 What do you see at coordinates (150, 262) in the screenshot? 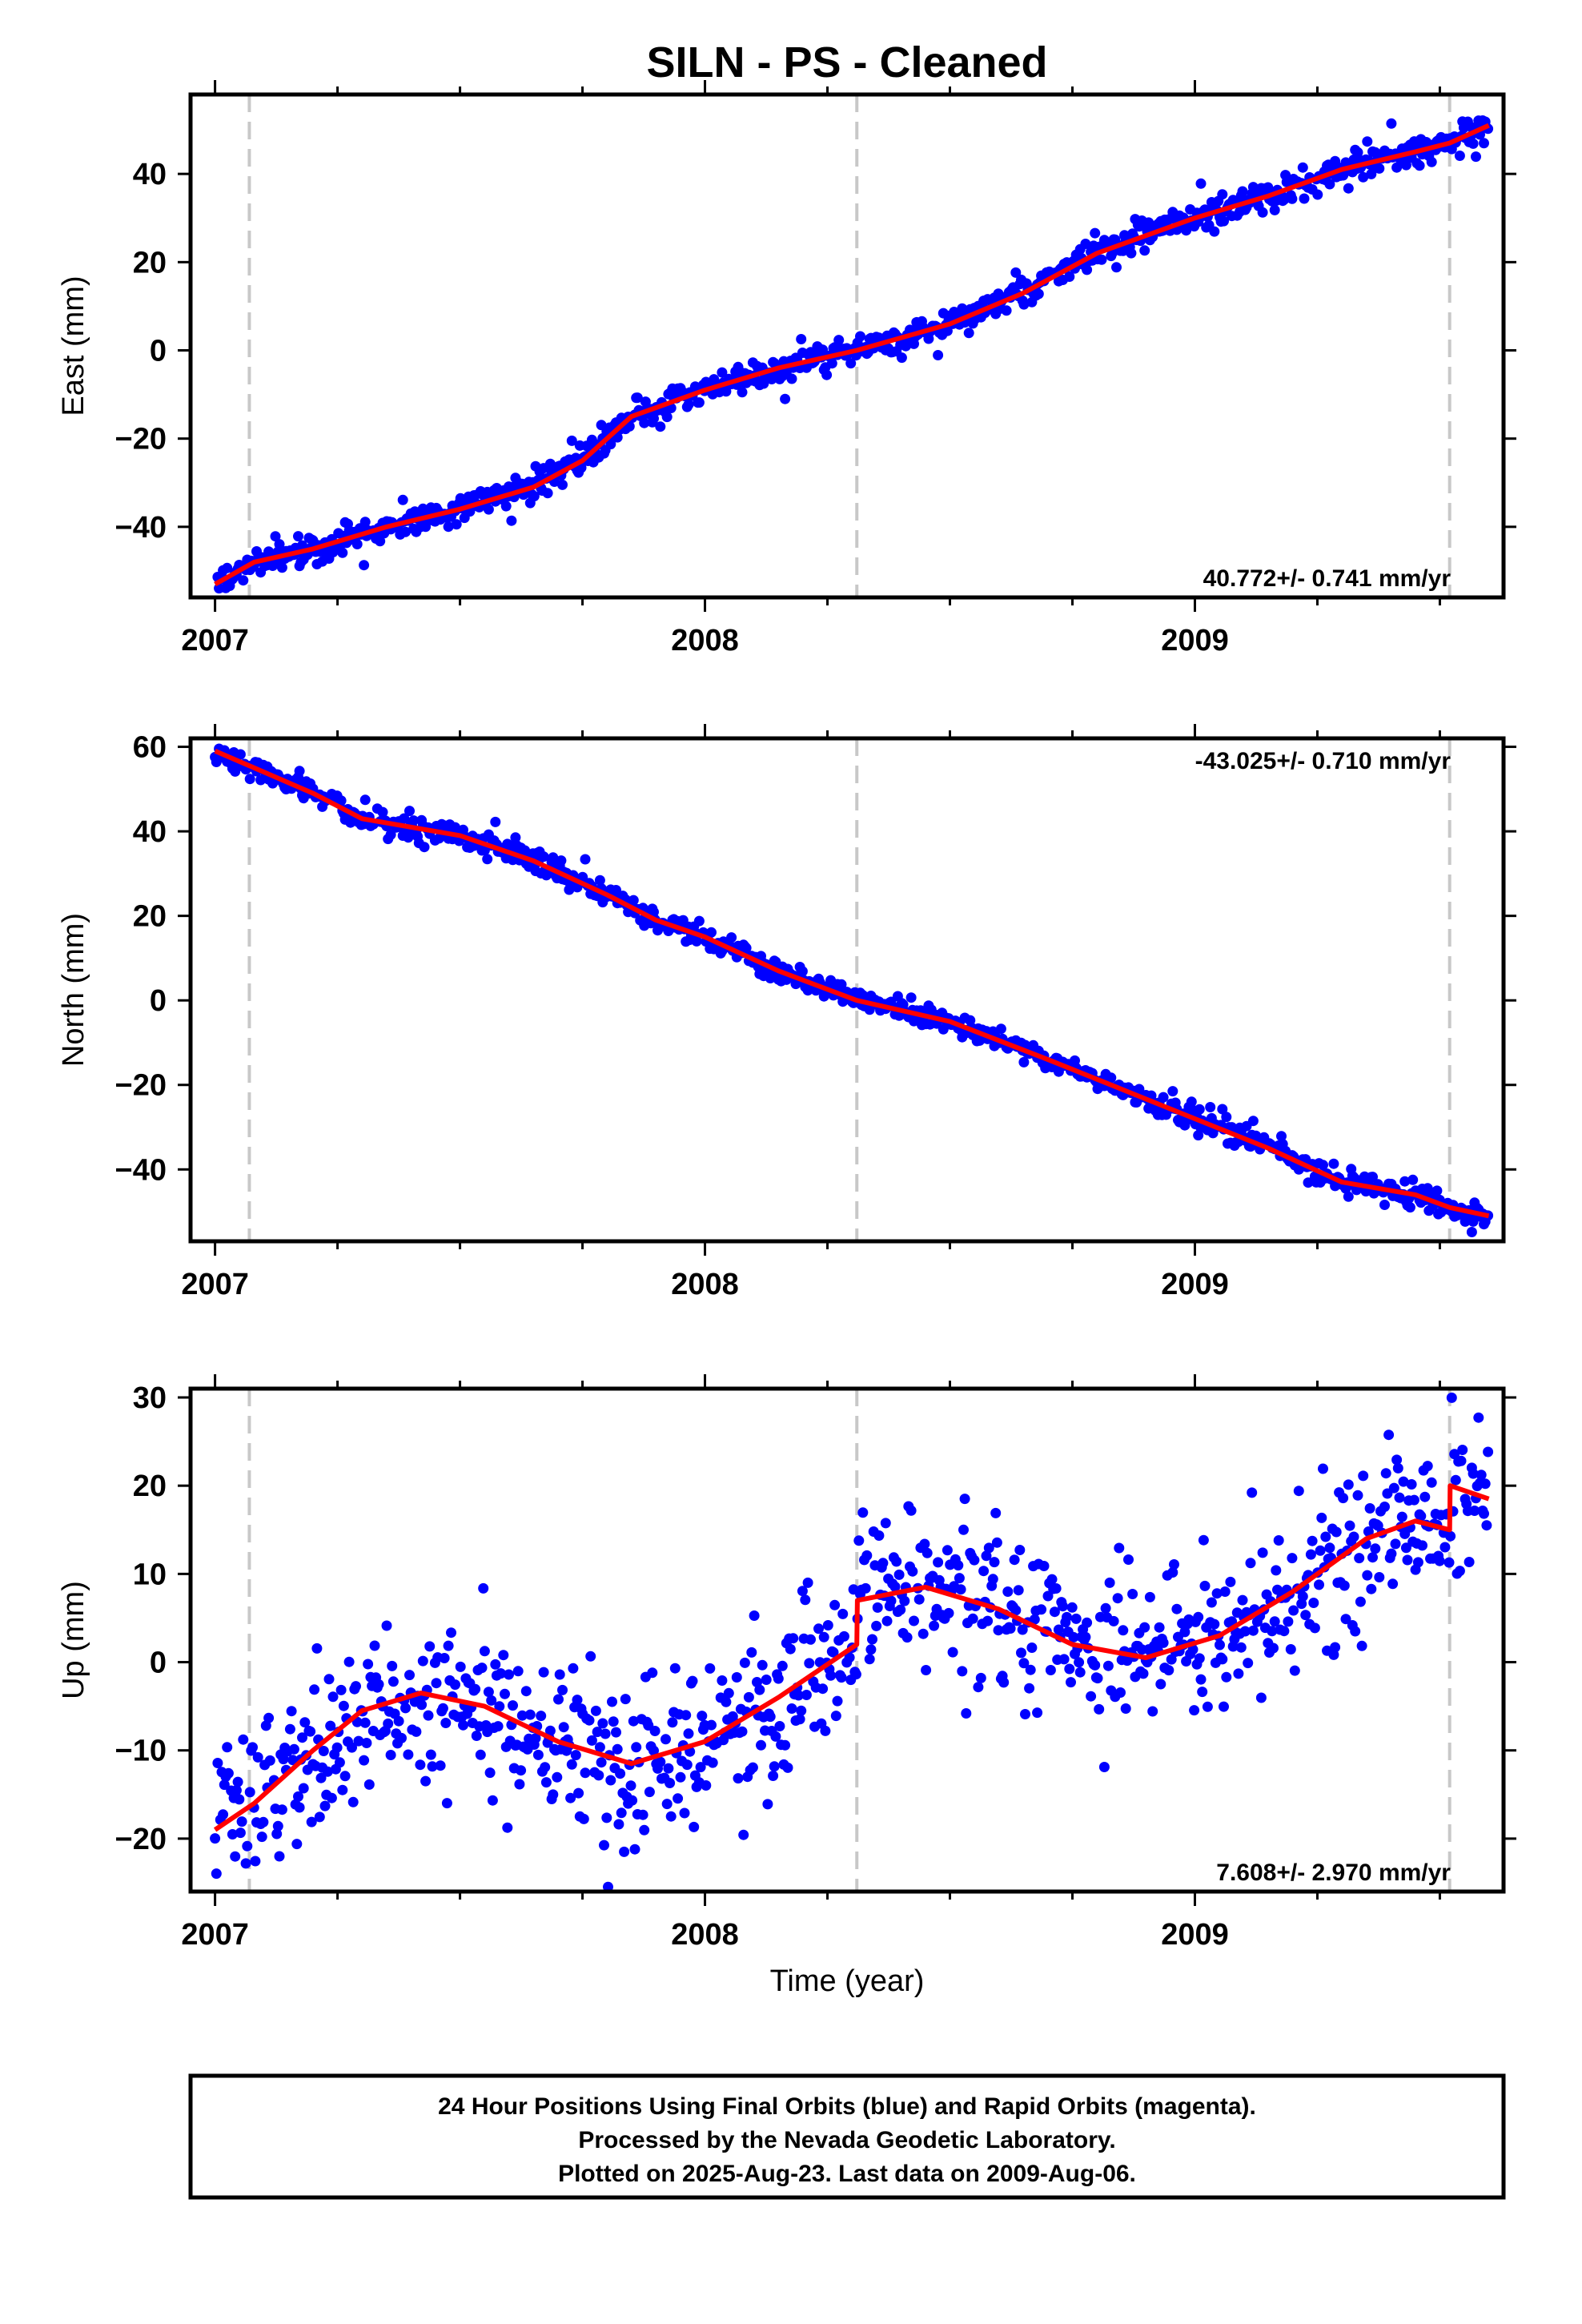
I see `east-ytick-label: 20` at bounding box center [150, 262].